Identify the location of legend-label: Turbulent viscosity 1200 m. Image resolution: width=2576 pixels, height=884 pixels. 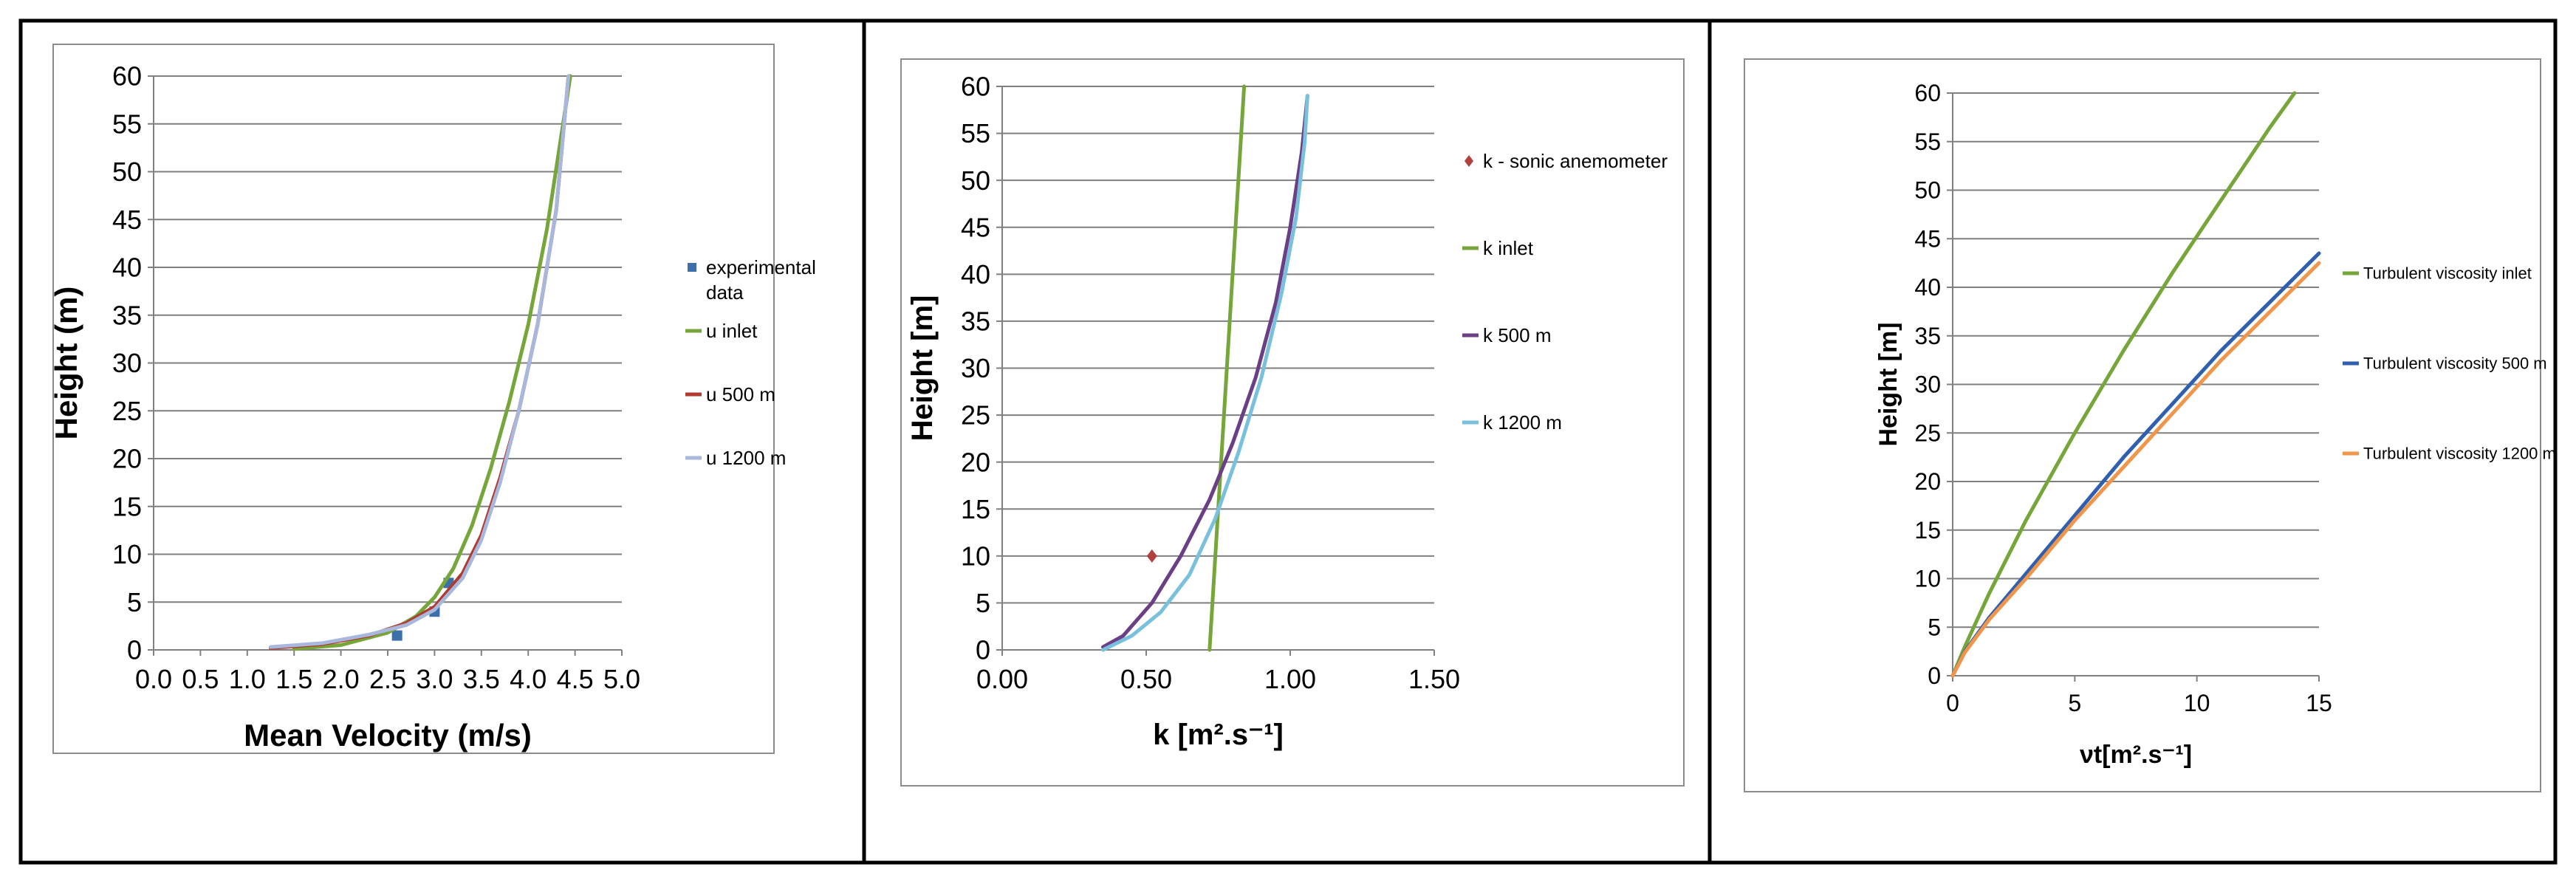
(2459, 454).